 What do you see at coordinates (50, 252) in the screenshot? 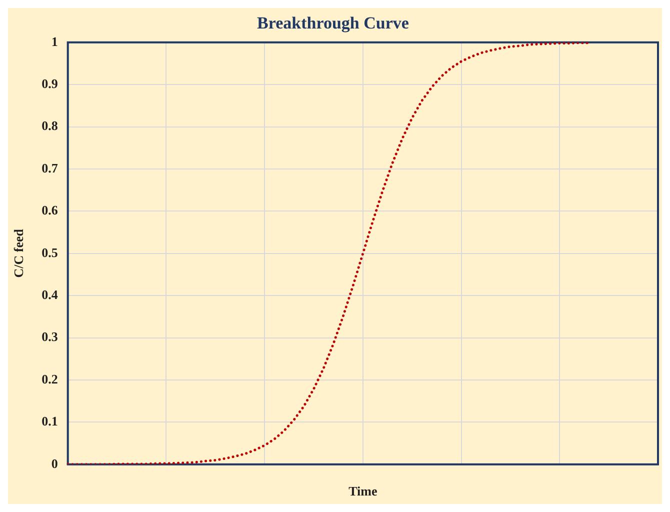
I see `y-tick-label: 0.5` at bounding box center [50, 252].